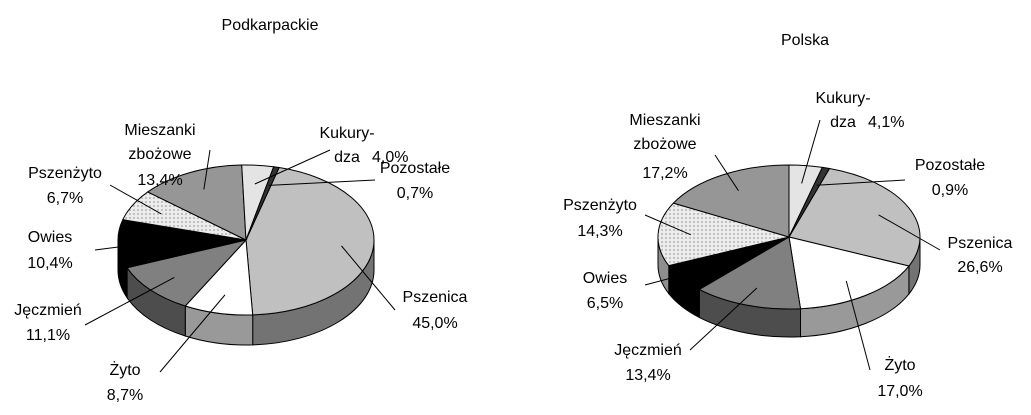 This screenshot has height=415, width=1031. Describe the element at coordinates (950, 190) in the screenshot. I see `value-label: 0,9%` at that location.